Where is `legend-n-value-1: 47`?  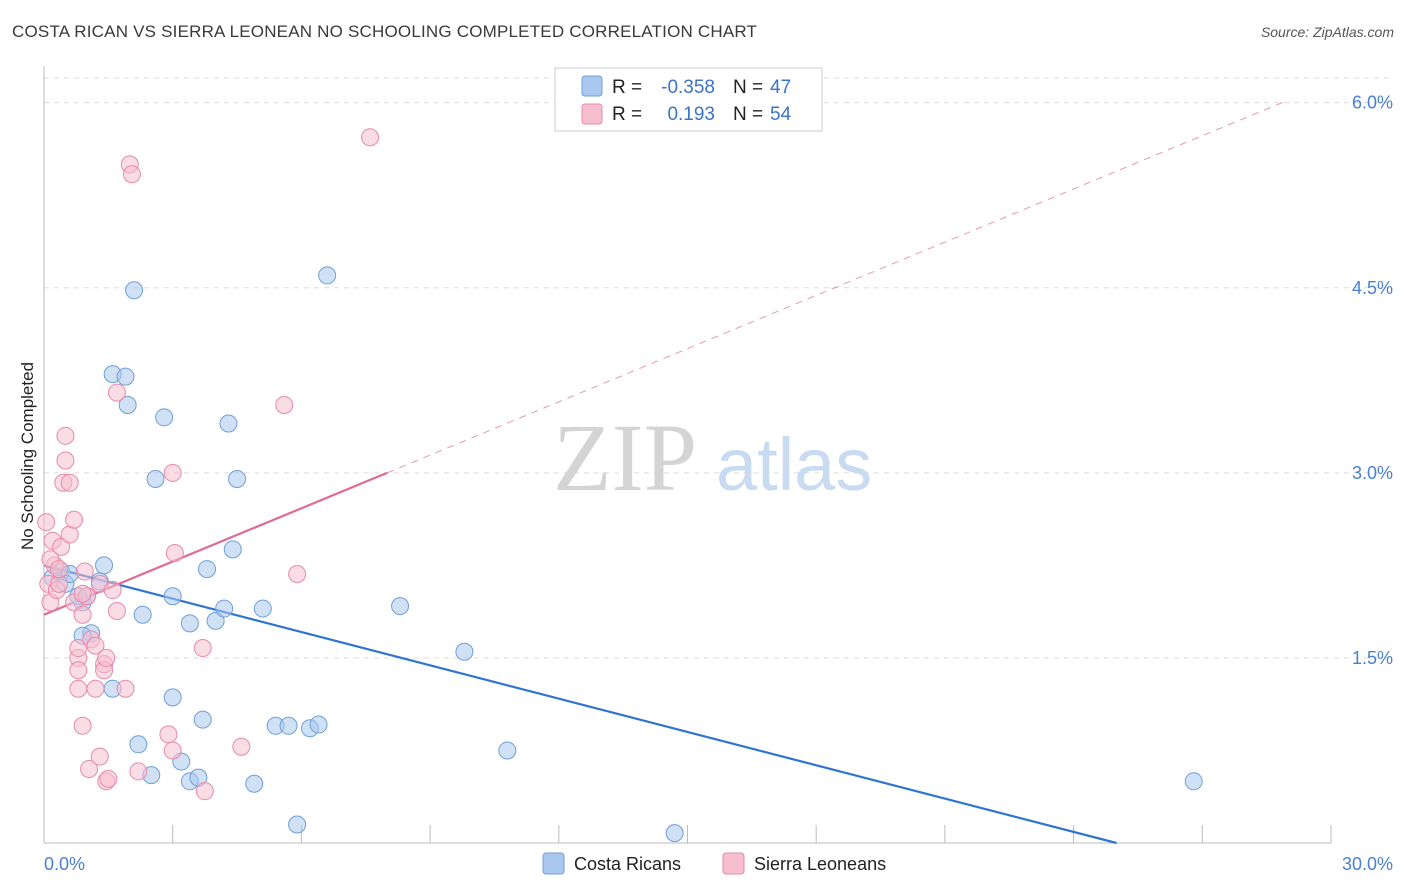 legend-n-value-1: 47 is located at coordinates (780, 87).